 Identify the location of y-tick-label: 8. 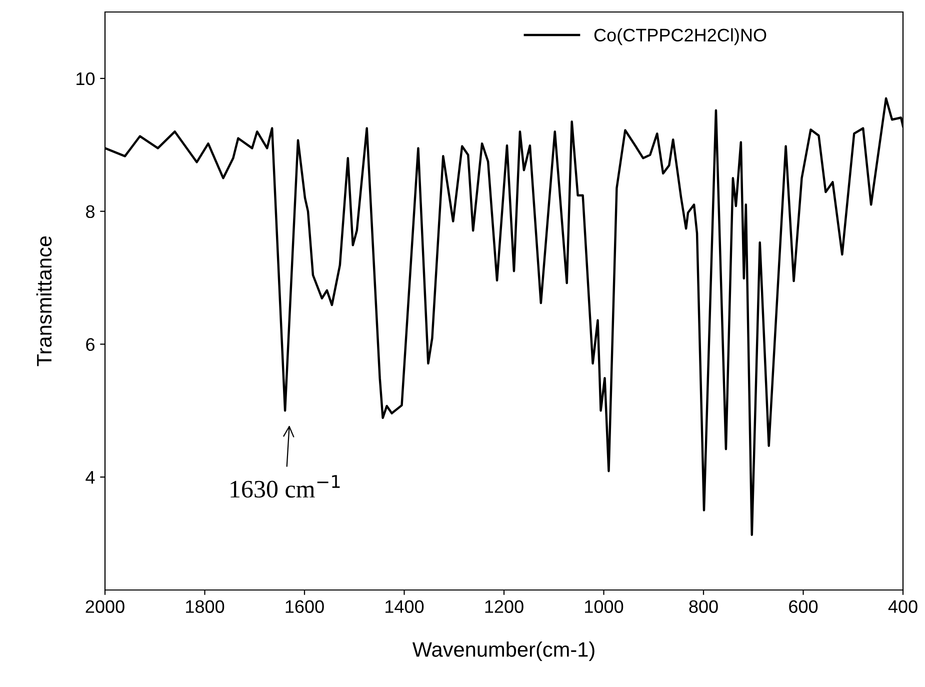
(90, 211).